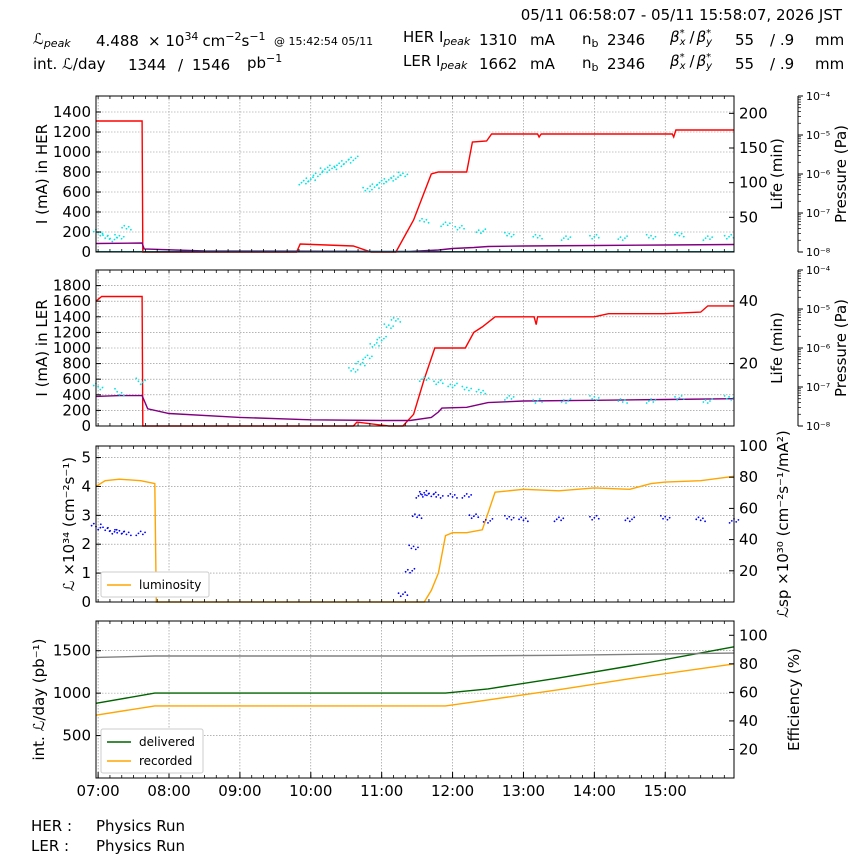 Image resolution: width=864 pixels, height=868 pixels. I want to click on ler-sub: peak, so click(453, 65).